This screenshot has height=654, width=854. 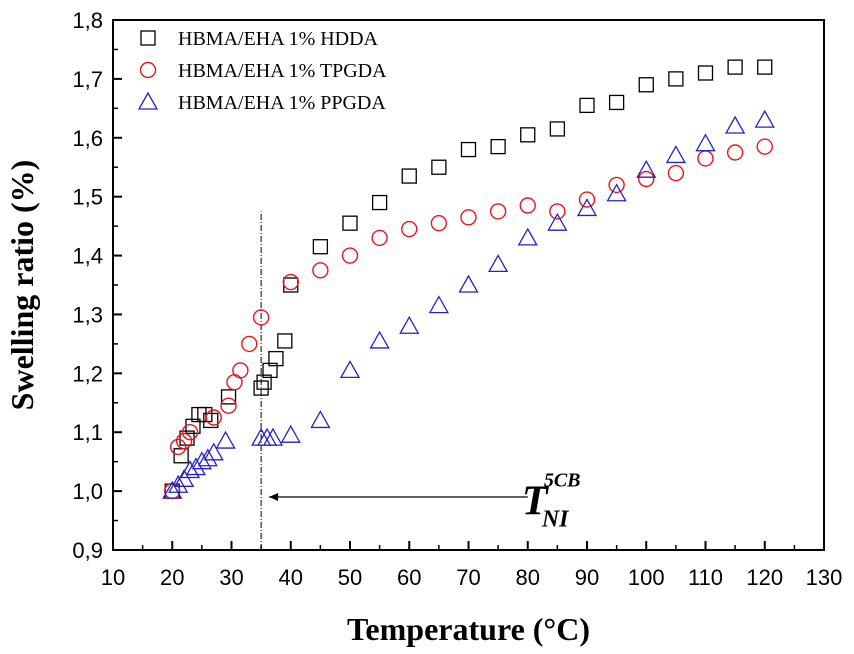 What do you see at coordinates (87, 314) in the screenshot?
I see `y-tick-label: 1,3` at bounding box center [87, 314].